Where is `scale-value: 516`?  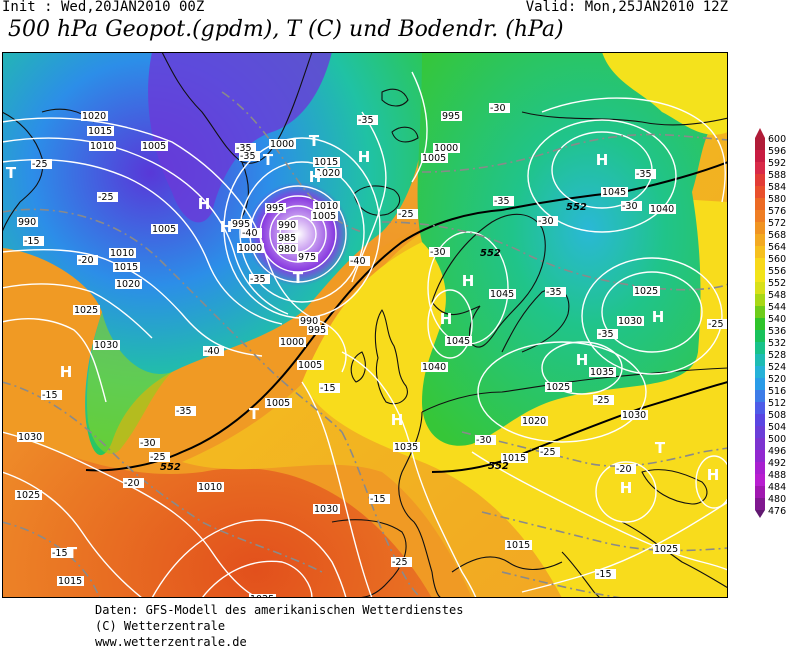
scale-value: 516 is located at coordinates (777, 391).